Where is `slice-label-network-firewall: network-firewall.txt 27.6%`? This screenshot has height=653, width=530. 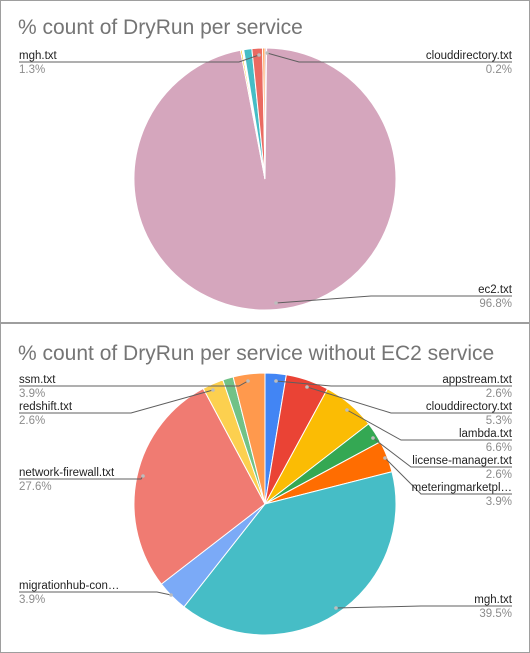 slice-label-network-firewall: network-firewall.txt 27.6% is located at coordinates (82, 480).